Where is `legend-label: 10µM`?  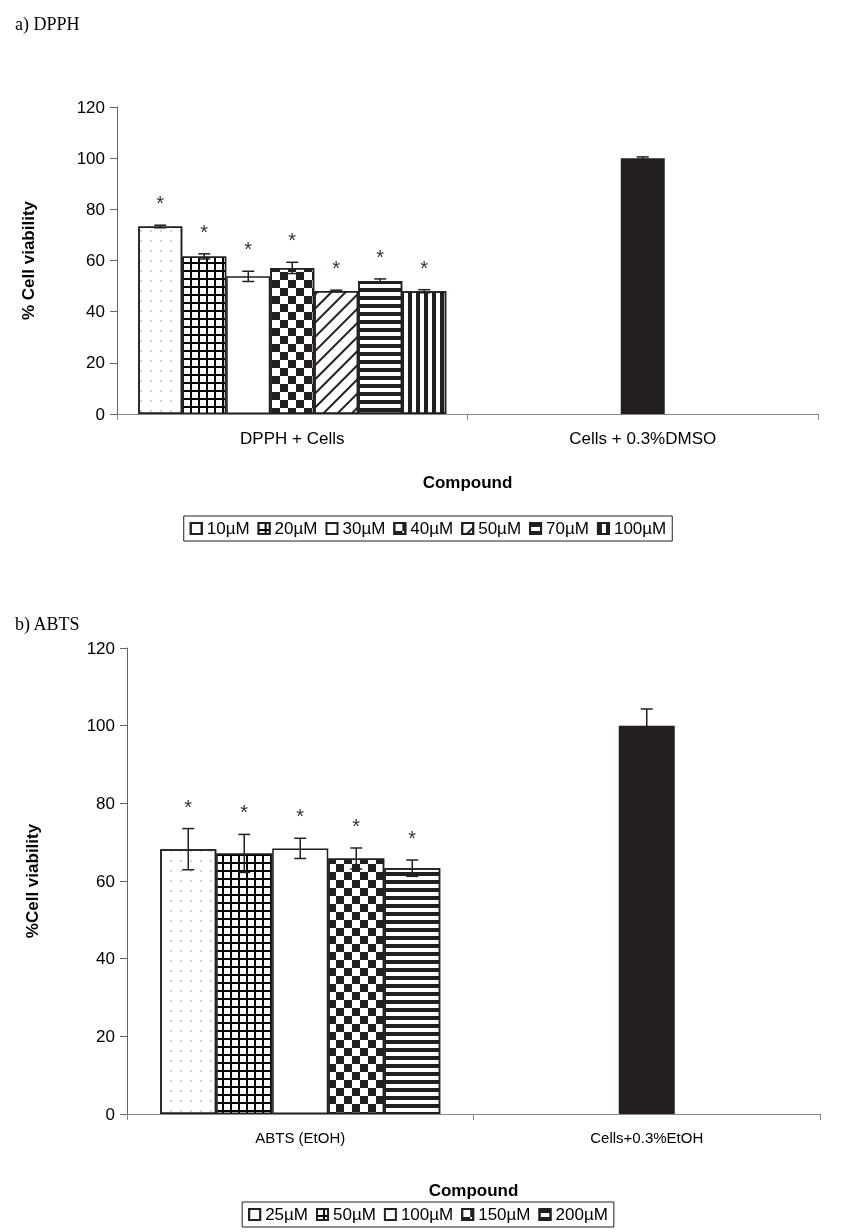 legend-label: 10µM is located at coordinates (228, 528).